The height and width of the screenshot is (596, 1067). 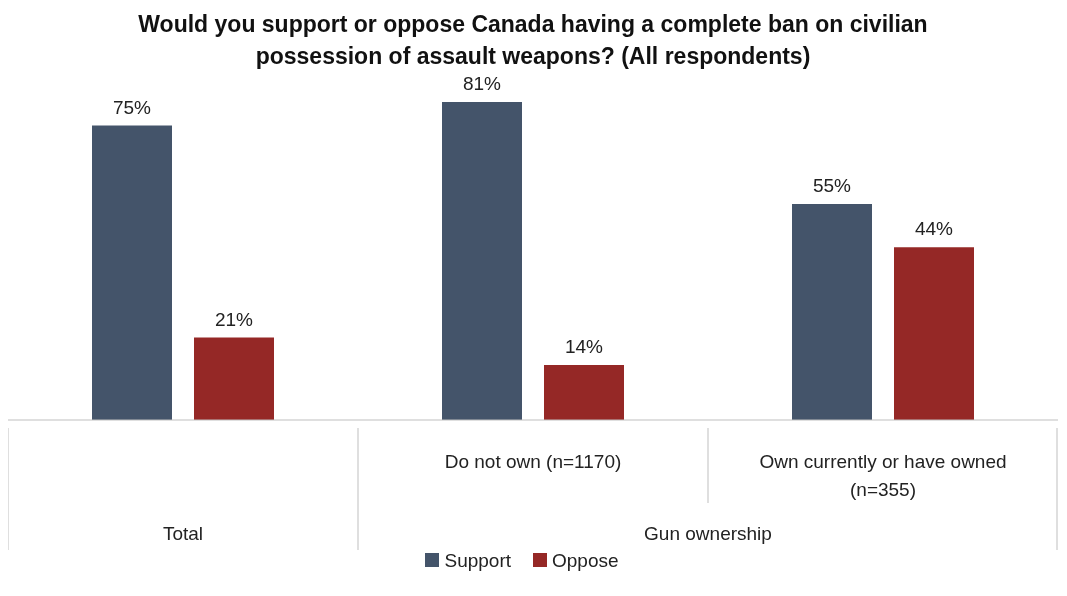 I want to click on legend-label: Oppose, so click(x=585, y=560).